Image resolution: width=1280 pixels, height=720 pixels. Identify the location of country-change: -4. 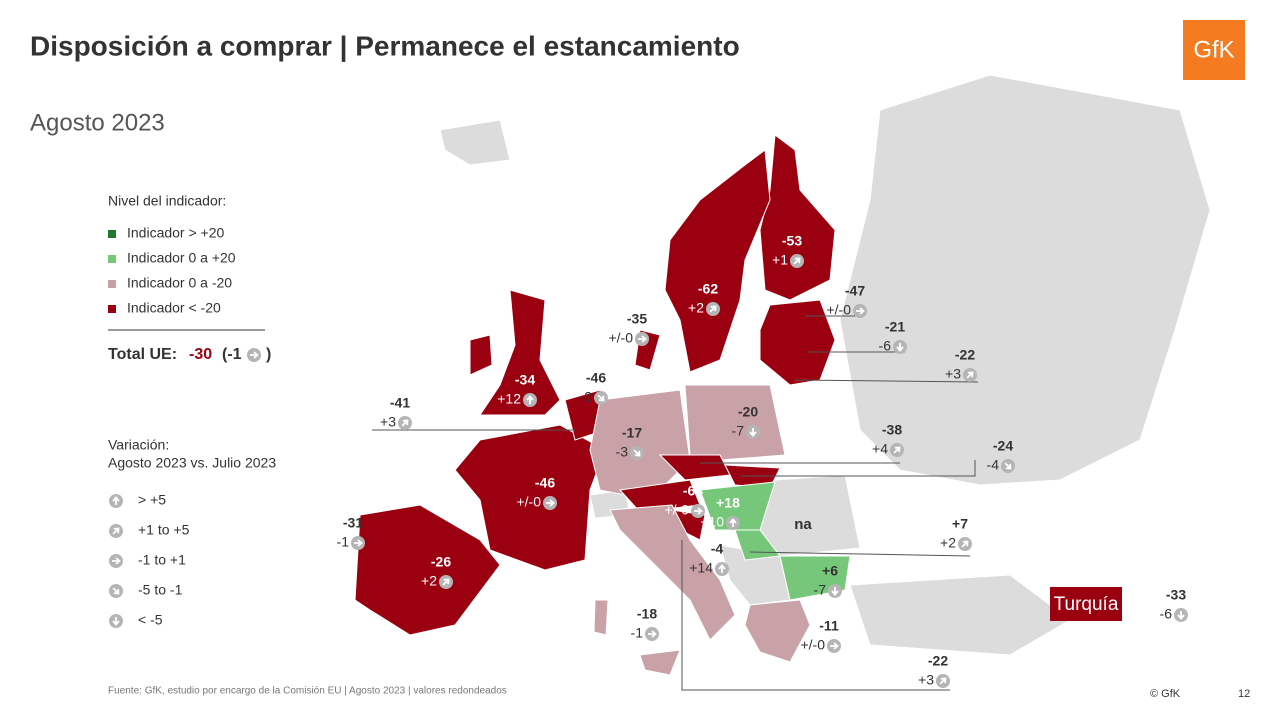
(993, 465).